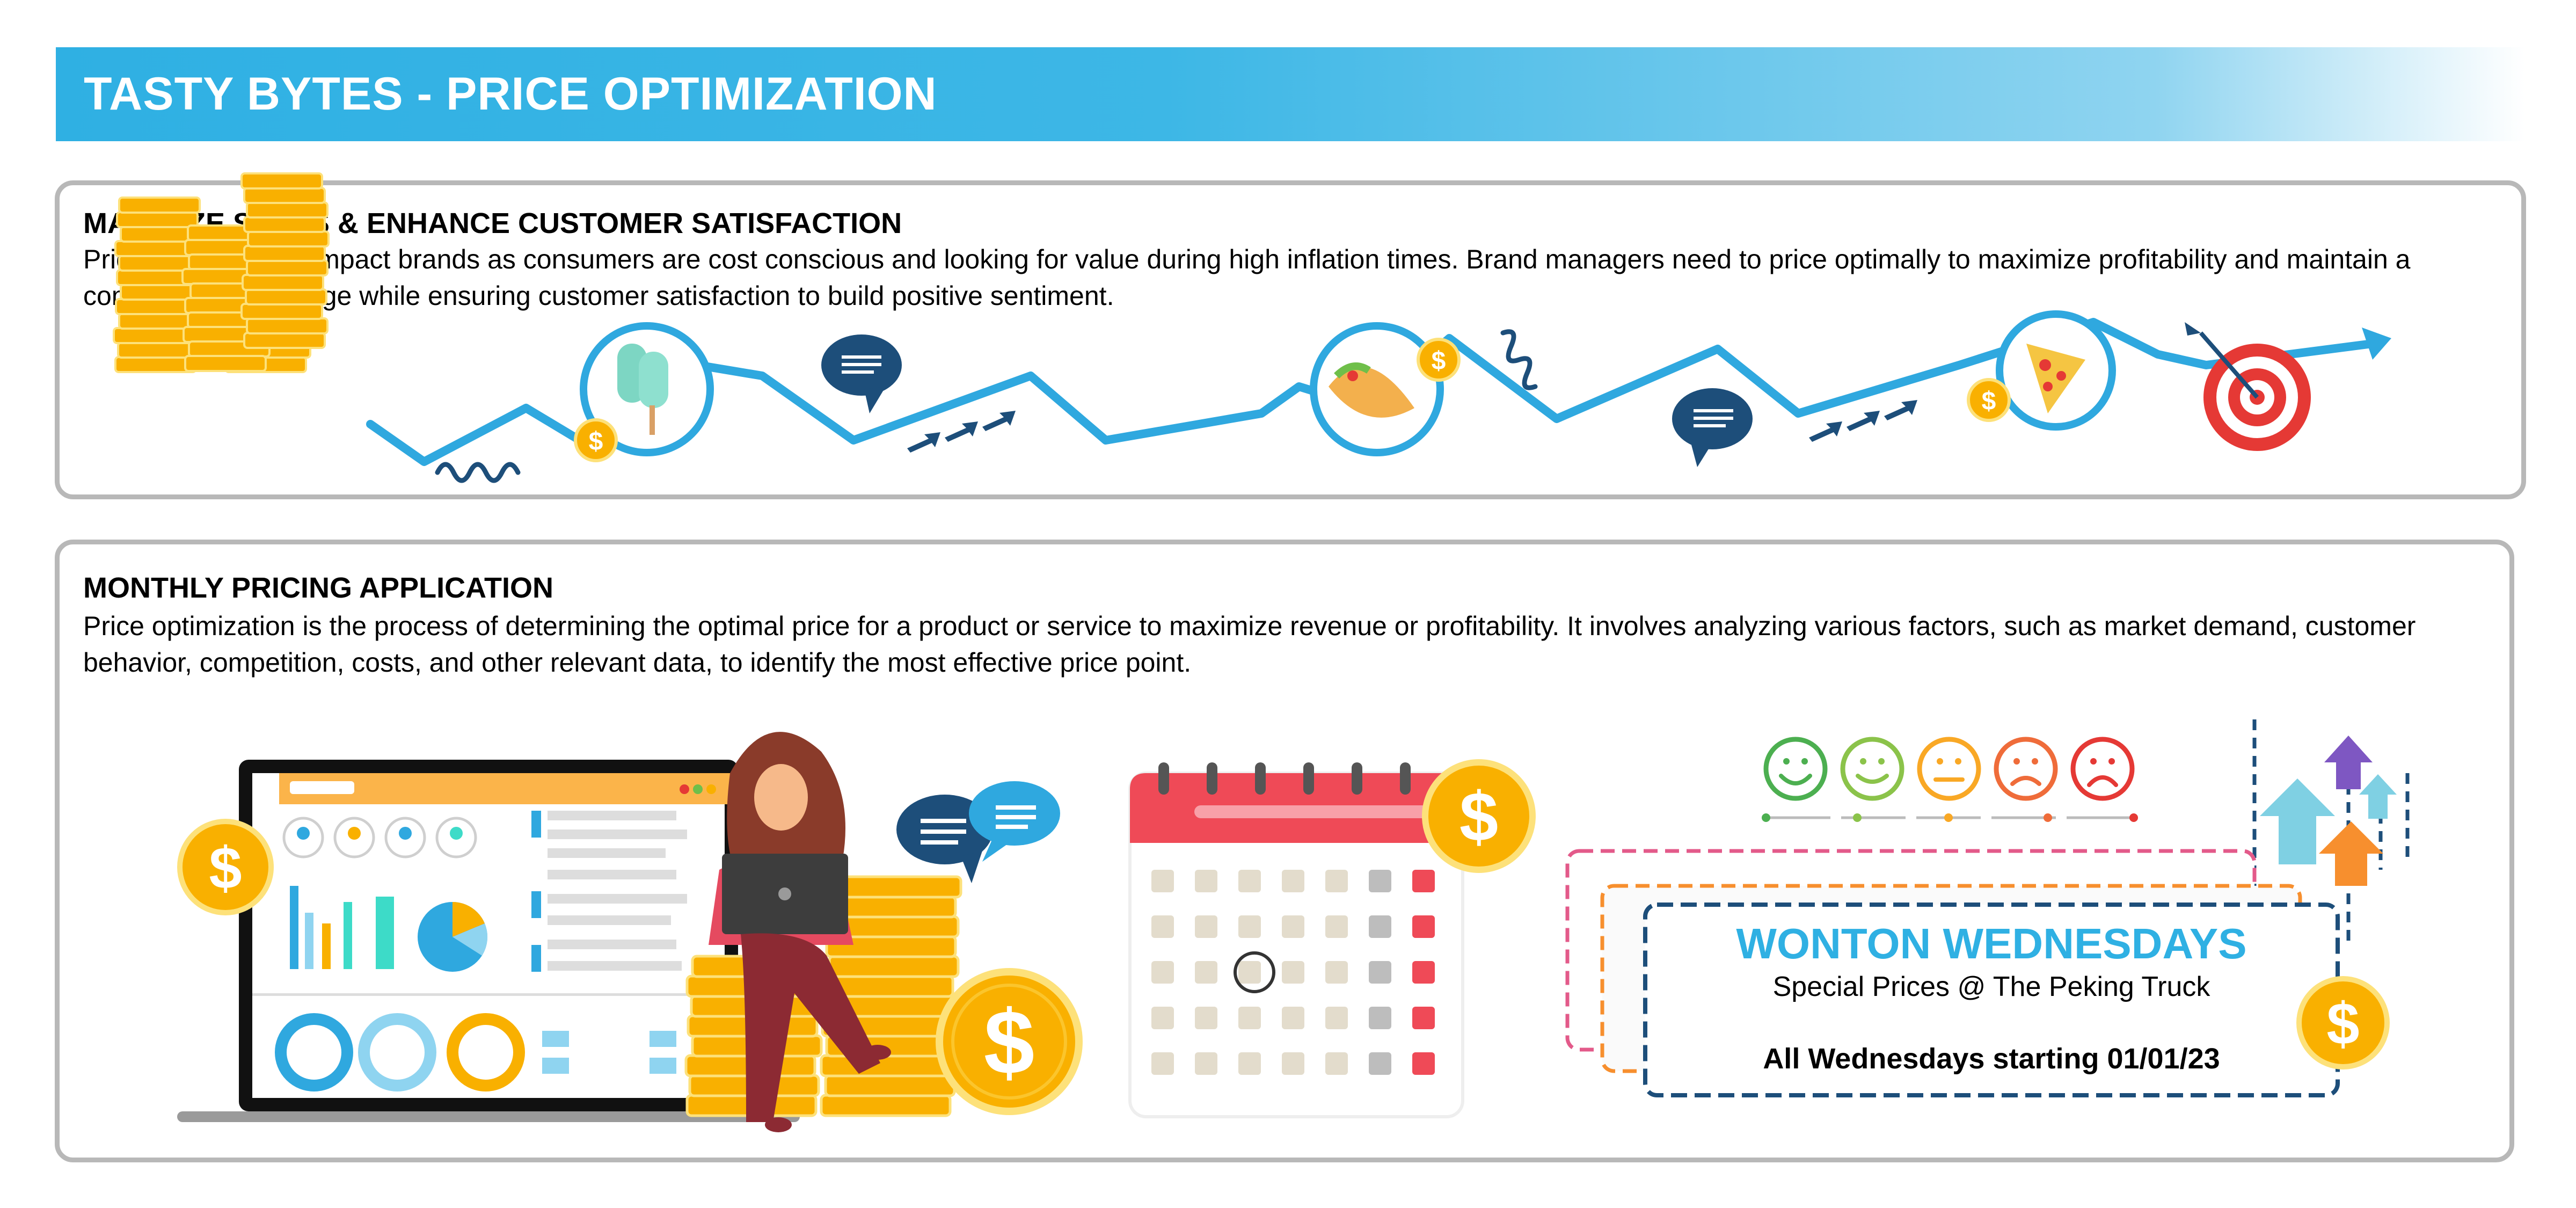  I want to click on arrow-head-icon, so click(2377, 344).